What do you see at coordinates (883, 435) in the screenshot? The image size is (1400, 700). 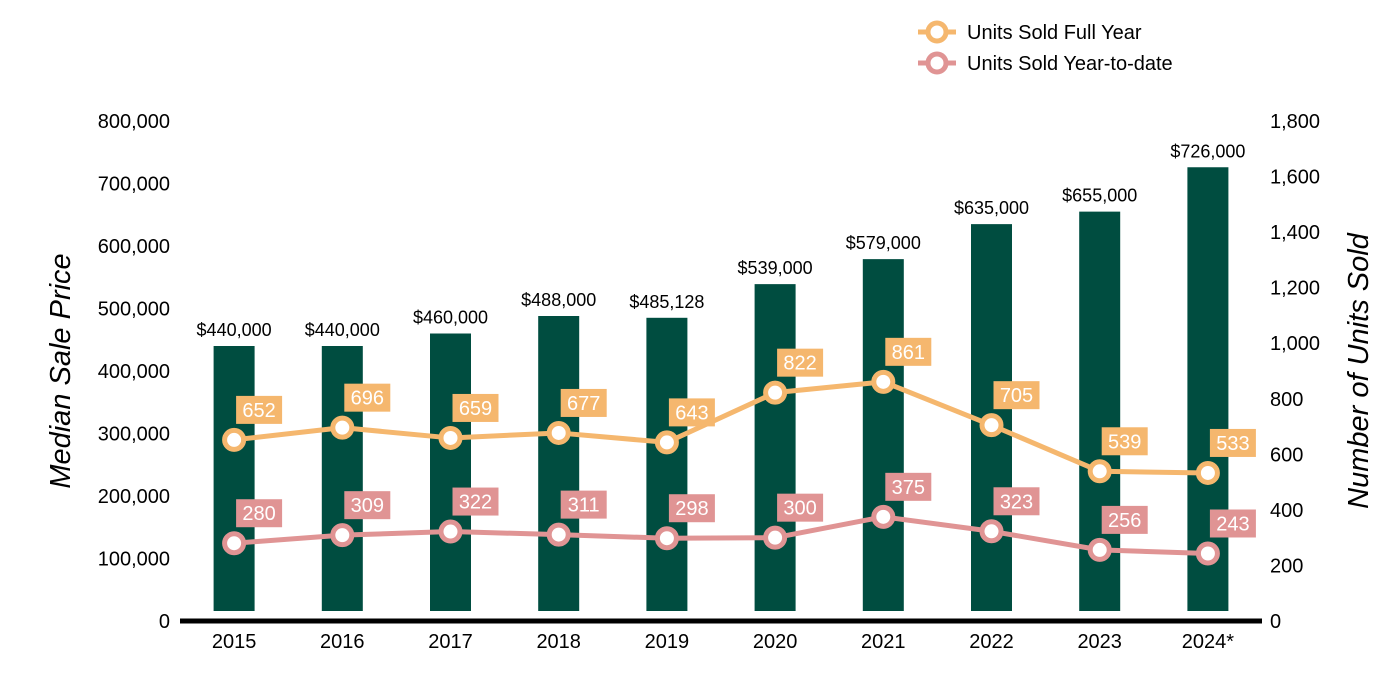 I see `bar-2021` at bounding box center [883, 435].